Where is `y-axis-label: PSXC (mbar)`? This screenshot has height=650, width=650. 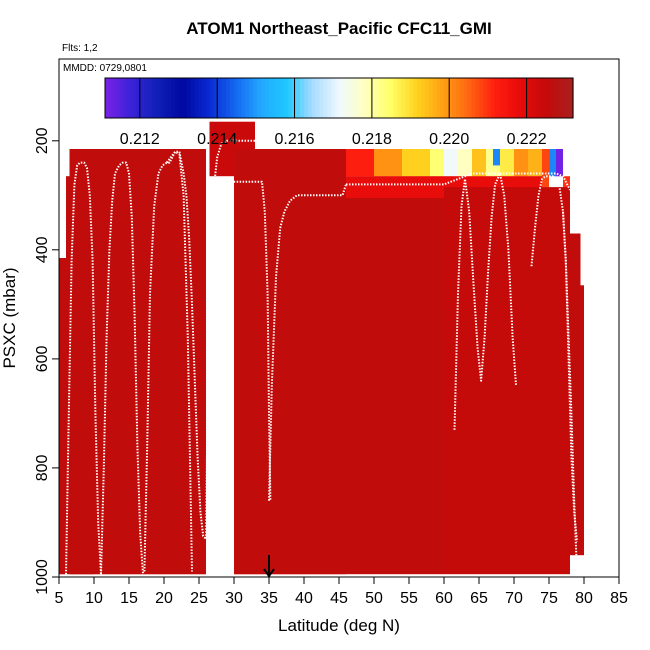 y-axis-label: PSXC (mbar) is located at coordinates (9, 317).